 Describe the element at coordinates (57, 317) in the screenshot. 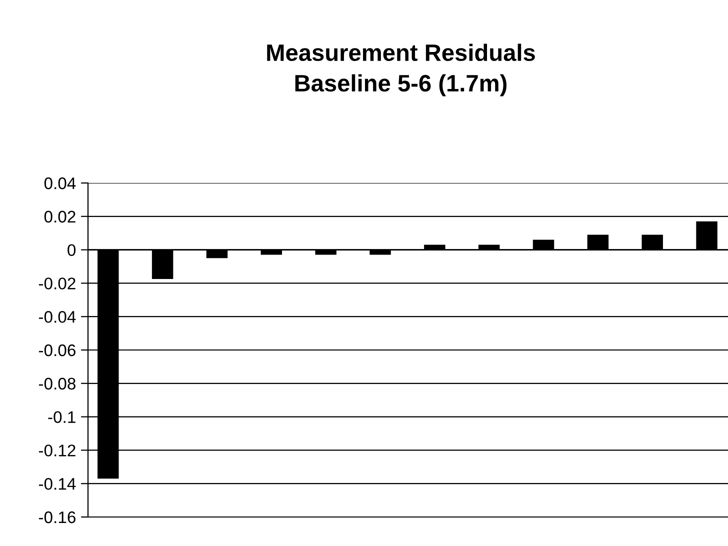

I see `y-tick-label: -0.04` at that location.